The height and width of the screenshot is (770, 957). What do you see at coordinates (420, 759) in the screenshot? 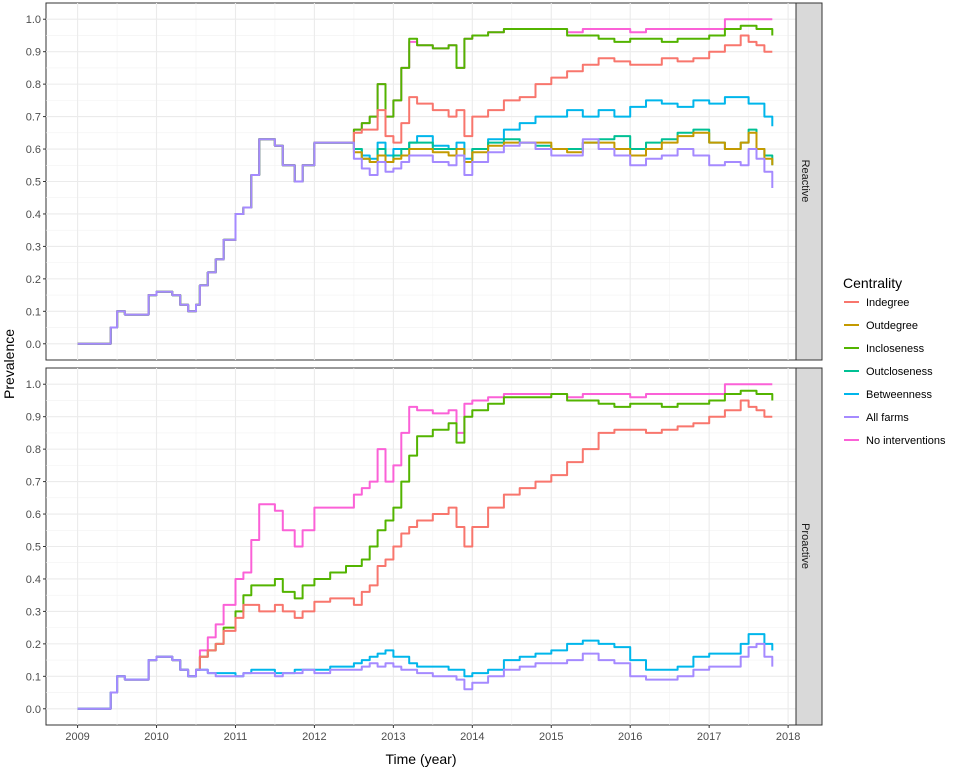
I see `x-axis-title: Time (year)` at bounding box center [420, 759].